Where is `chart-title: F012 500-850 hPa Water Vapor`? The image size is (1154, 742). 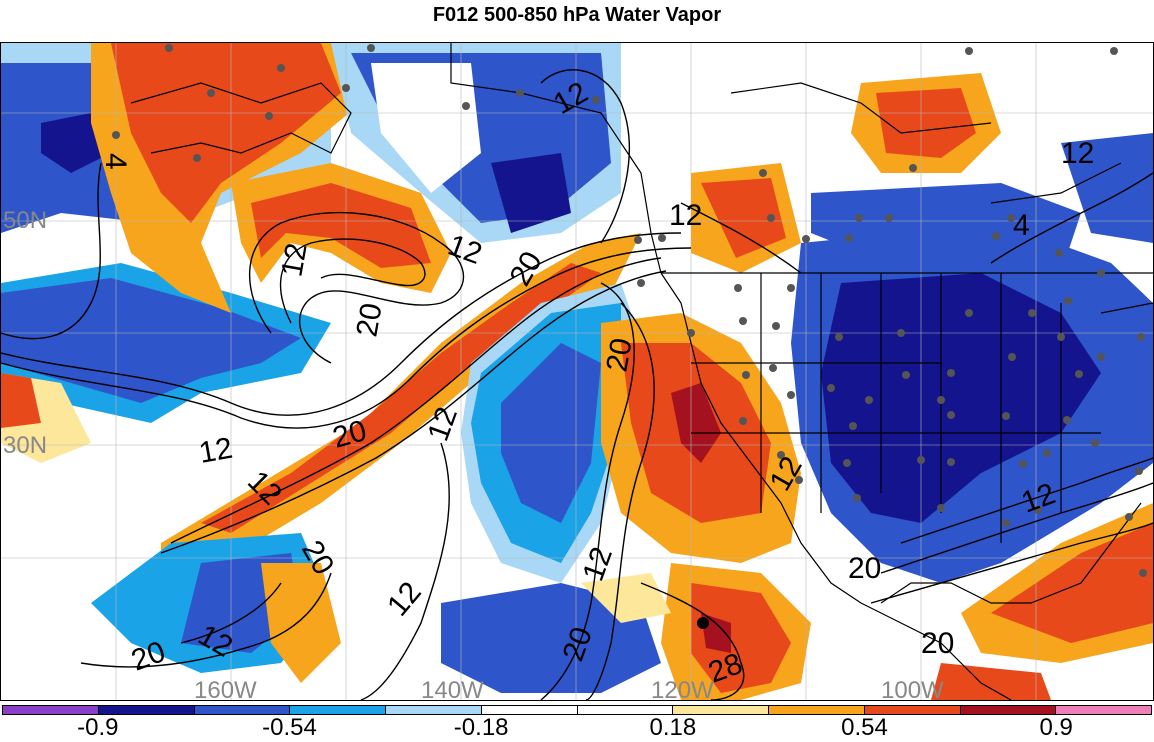
chart-title: F012 500-850 hPa Water Vapor is located at coordinates (577, 15).